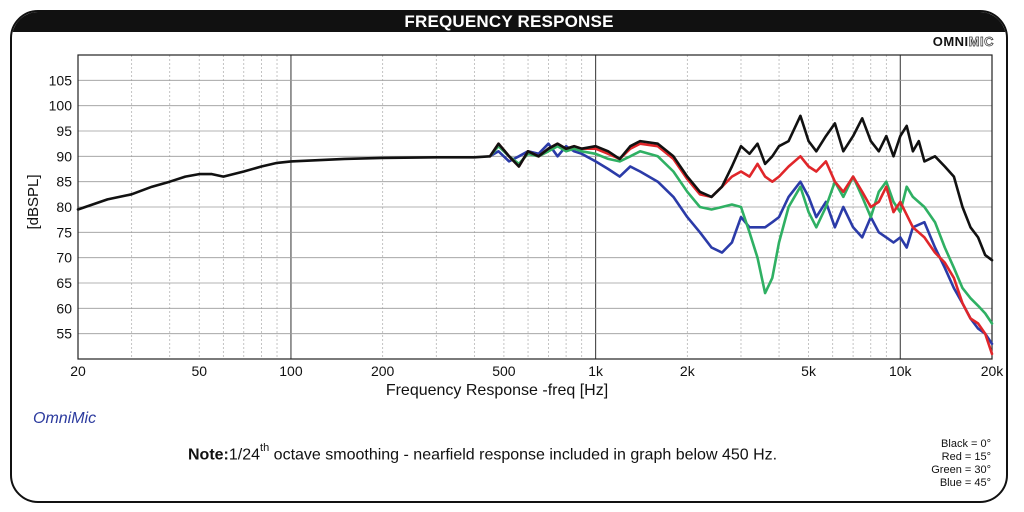 The image size is (1024, 512). What do you see at coordinates (509, 22) in the screenshot?
I see `chart-title: FREQUENCY RESPONSE` at bounding box center [509, 22].